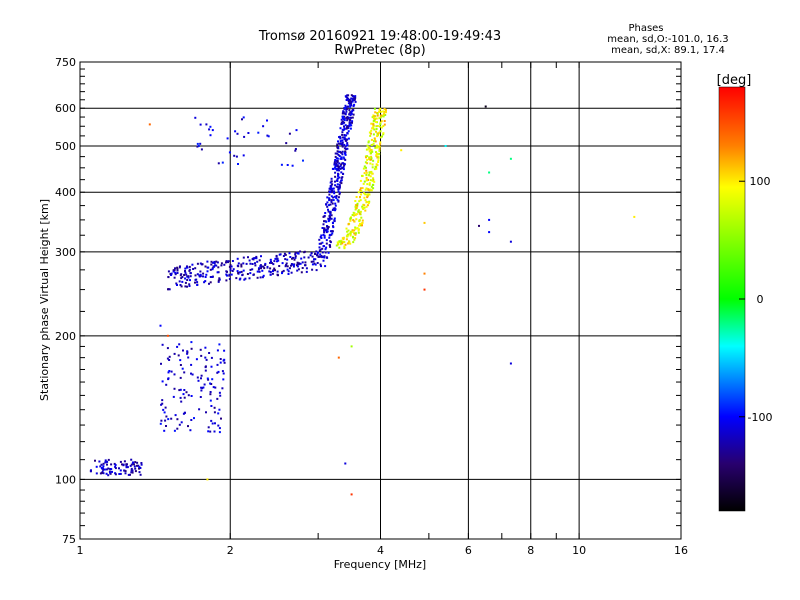 The image size is (800, 600). Describe the element at coordinates (760, 181) in the screenshot. I see `colorbar-tick-label: 100` at that location.